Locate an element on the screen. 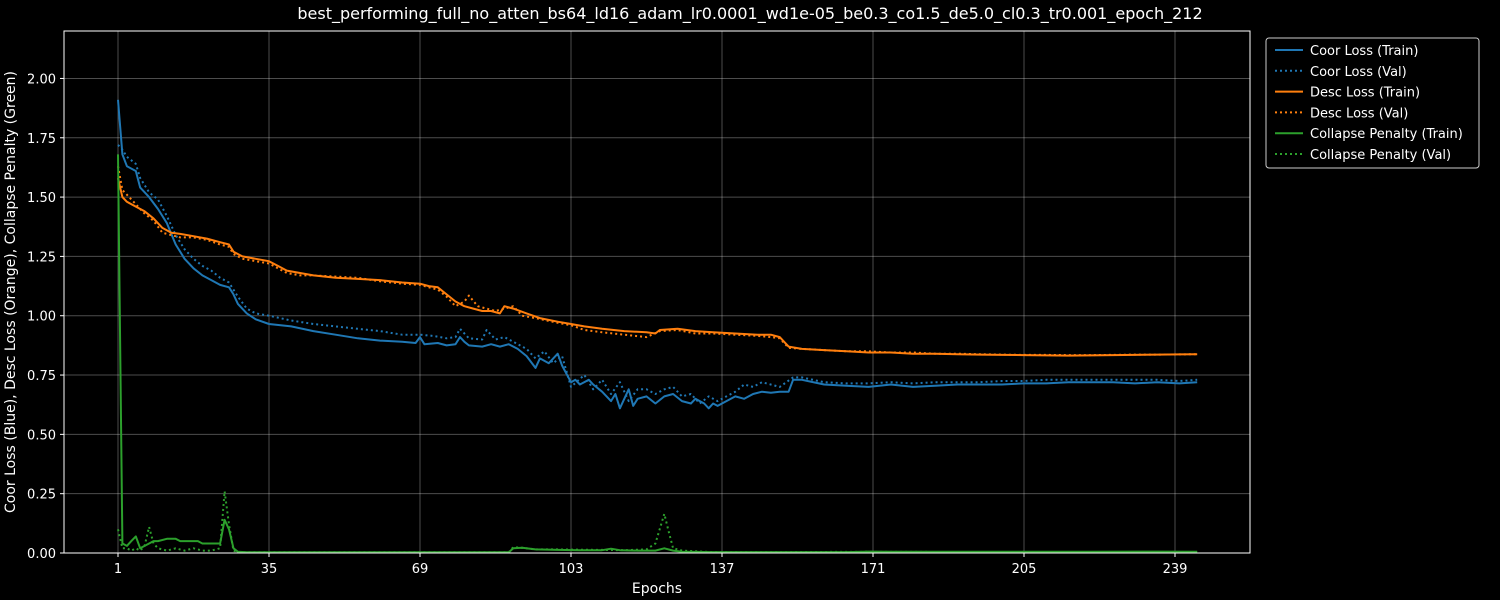 The image size is (1500, 600). x-axis-ticks: 1 35 69 103 137 171 205 239 is located at coordinates (651, 565).